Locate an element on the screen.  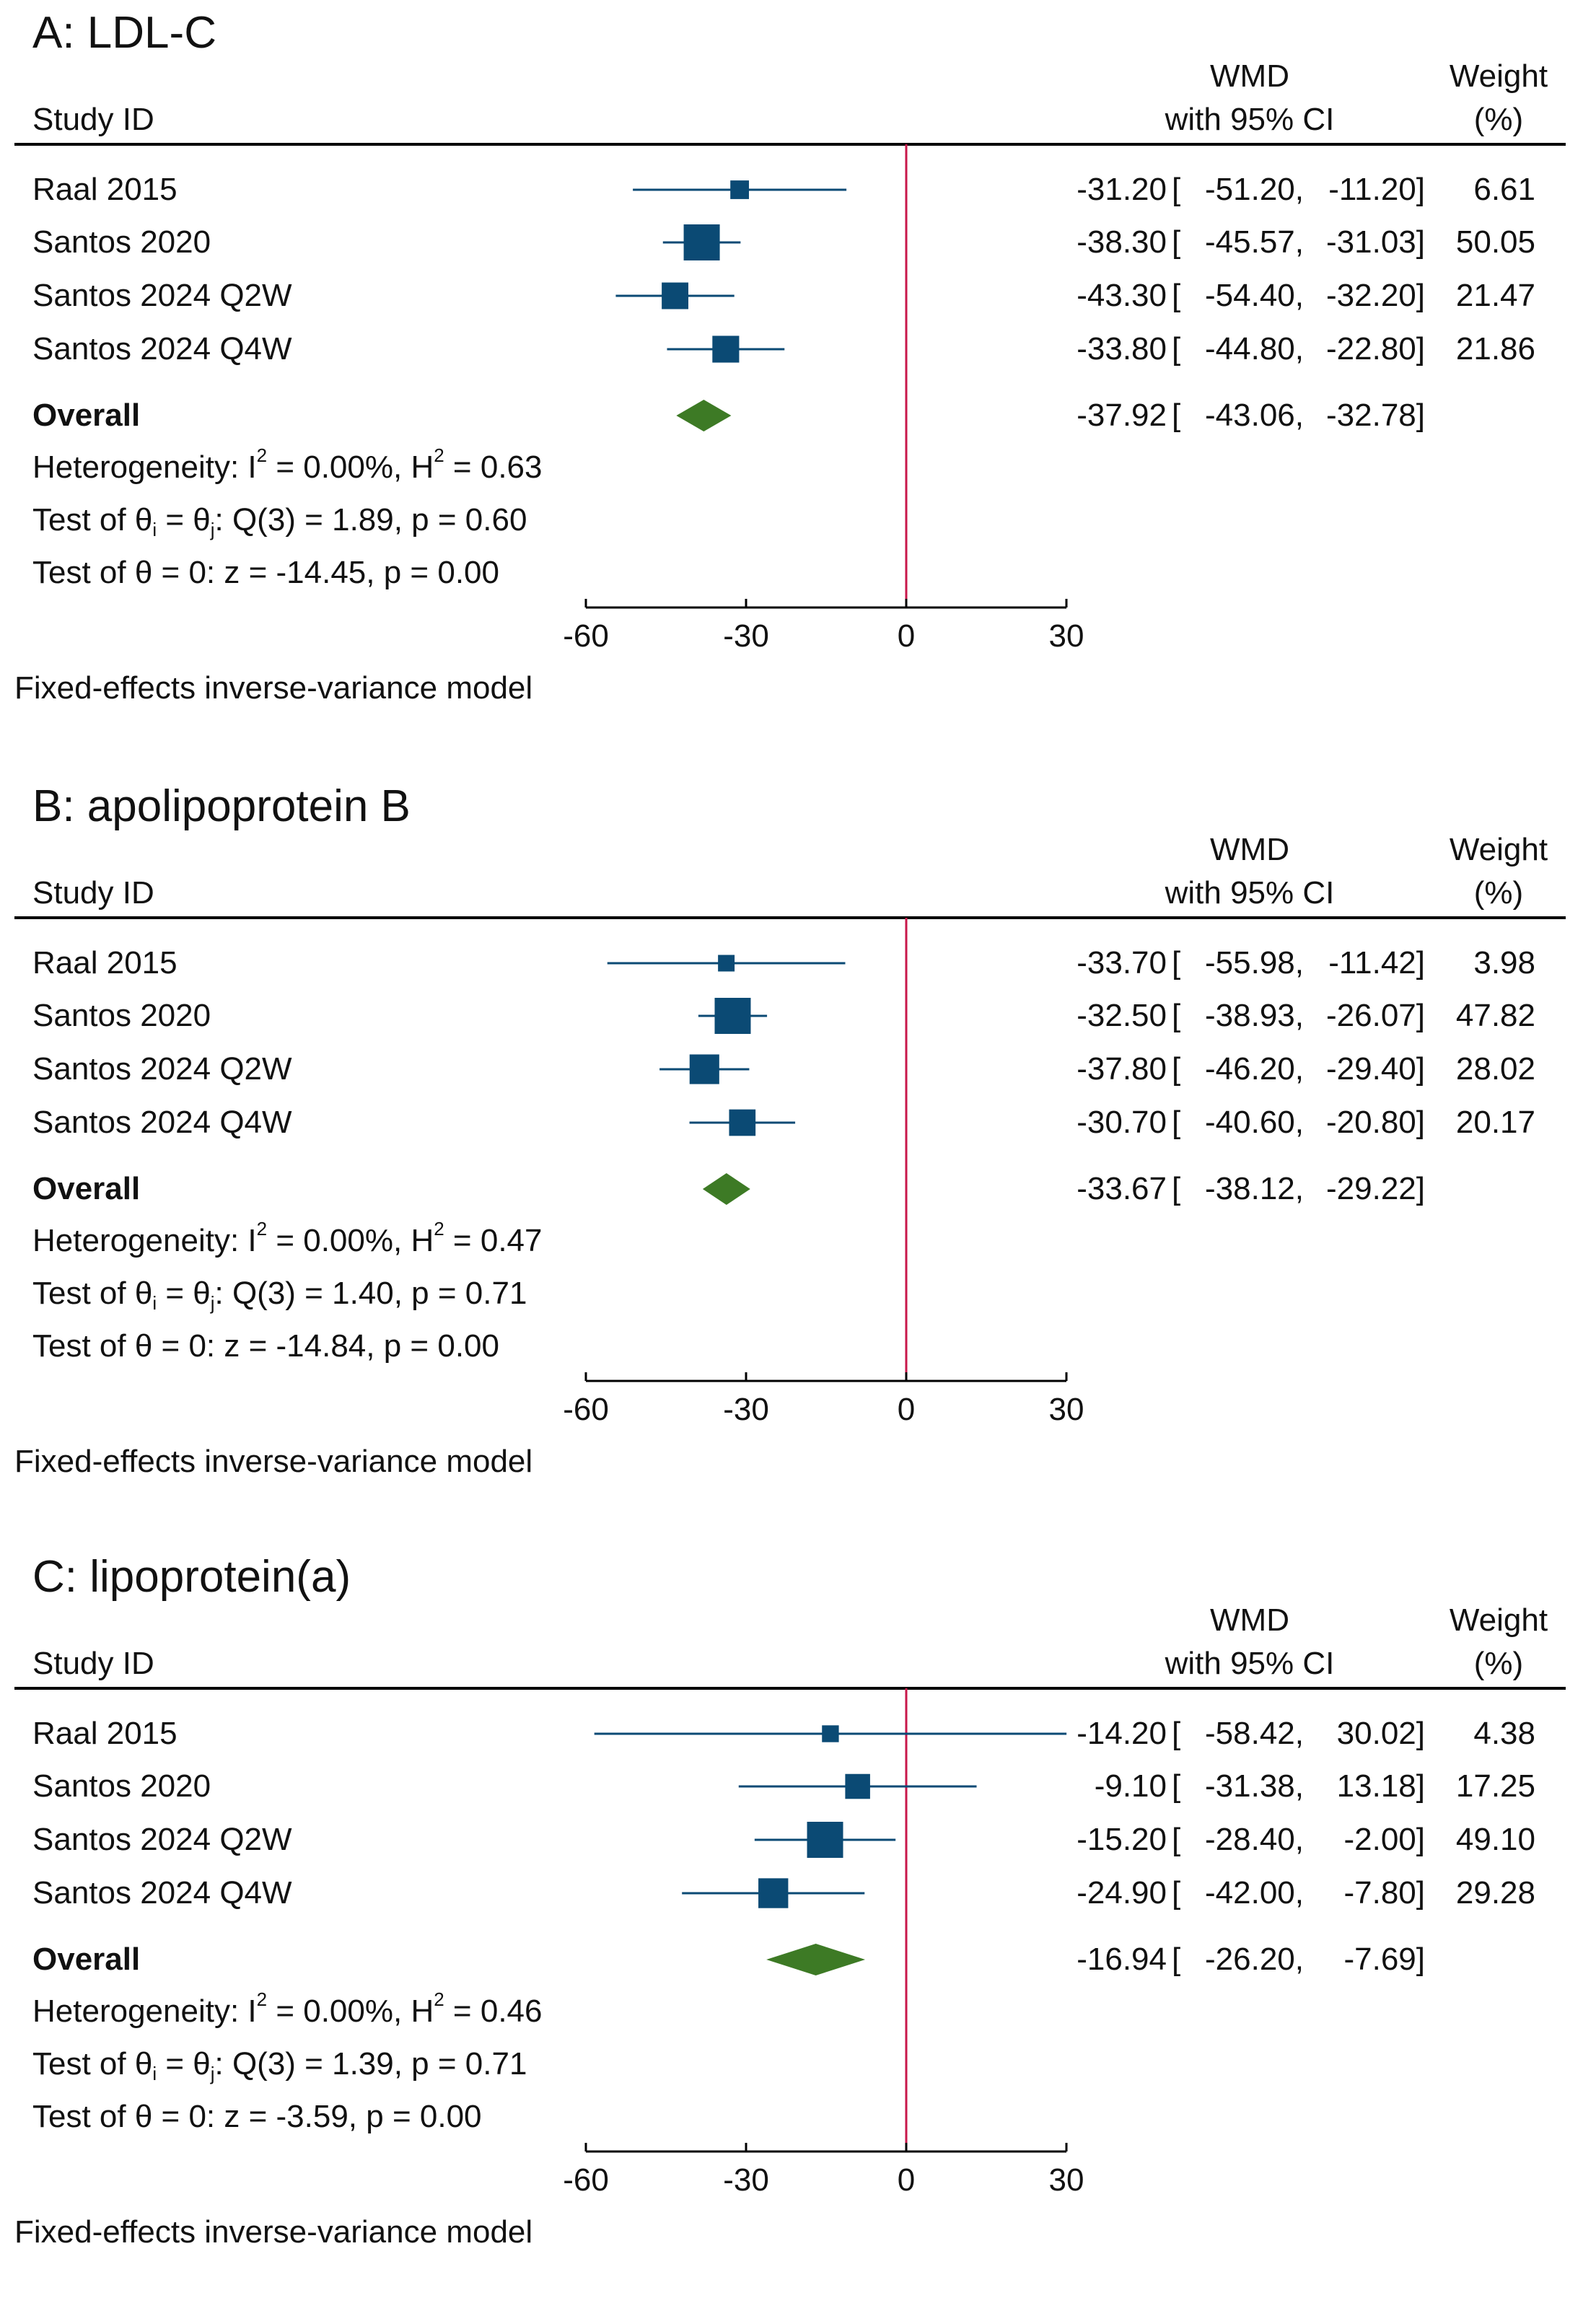
ci-lower: -58.42, is located at coordinates (1254, 1733).